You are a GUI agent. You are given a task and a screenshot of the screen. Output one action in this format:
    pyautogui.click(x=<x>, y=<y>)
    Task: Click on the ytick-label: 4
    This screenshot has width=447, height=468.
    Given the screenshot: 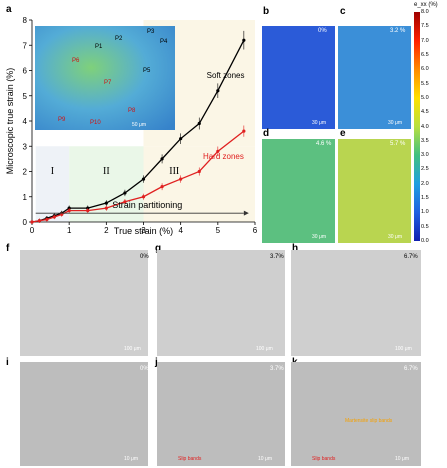 What is the action you would take?
    pyautogui.click(x=25, y=121)
    